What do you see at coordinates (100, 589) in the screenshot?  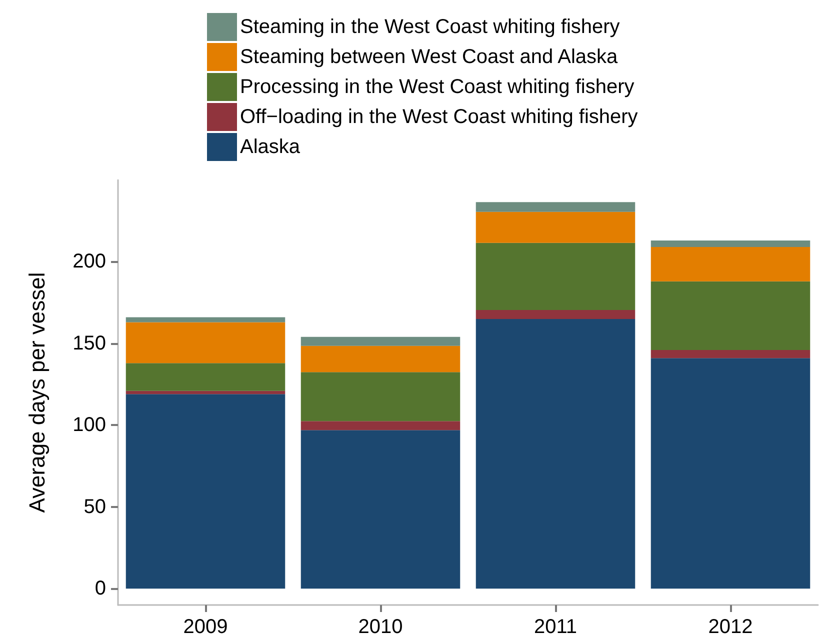 I see `y-tick-label: 0` at bounding box center [100, 589].